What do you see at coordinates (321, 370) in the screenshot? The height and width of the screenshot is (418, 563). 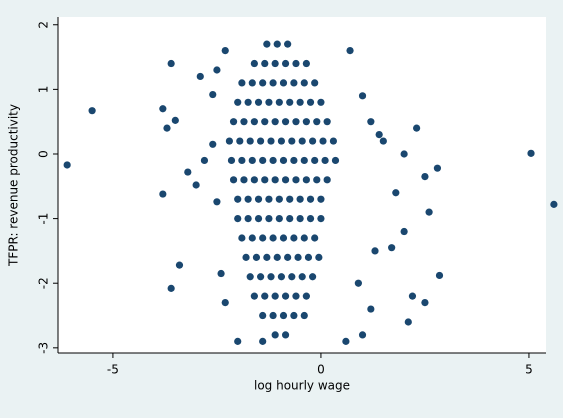 I see `x-tick-label: 0` at bounding box center [321, 370].